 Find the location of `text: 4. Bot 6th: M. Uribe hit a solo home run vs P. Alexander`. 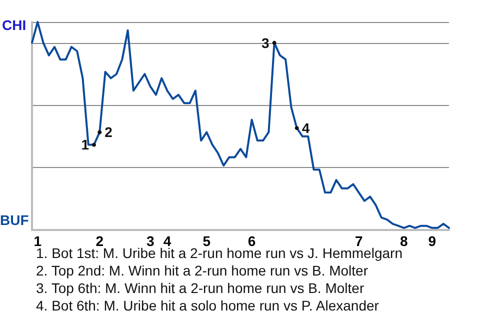

text: 4. Bot 6th: M. Uribe hit a solo home run vs P. Alexander is located at coordinates (208, 306).